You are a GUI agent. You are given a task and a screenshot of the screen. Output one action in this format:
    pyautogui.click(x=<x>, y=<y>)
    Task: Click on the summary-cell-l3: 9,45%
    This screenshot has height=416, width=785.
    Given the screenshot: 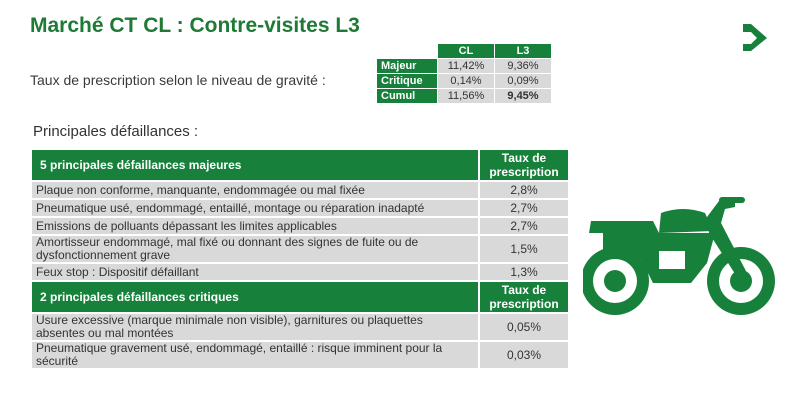 What is the action you would take?
    pyautogui.click(x=523, y=96)
    